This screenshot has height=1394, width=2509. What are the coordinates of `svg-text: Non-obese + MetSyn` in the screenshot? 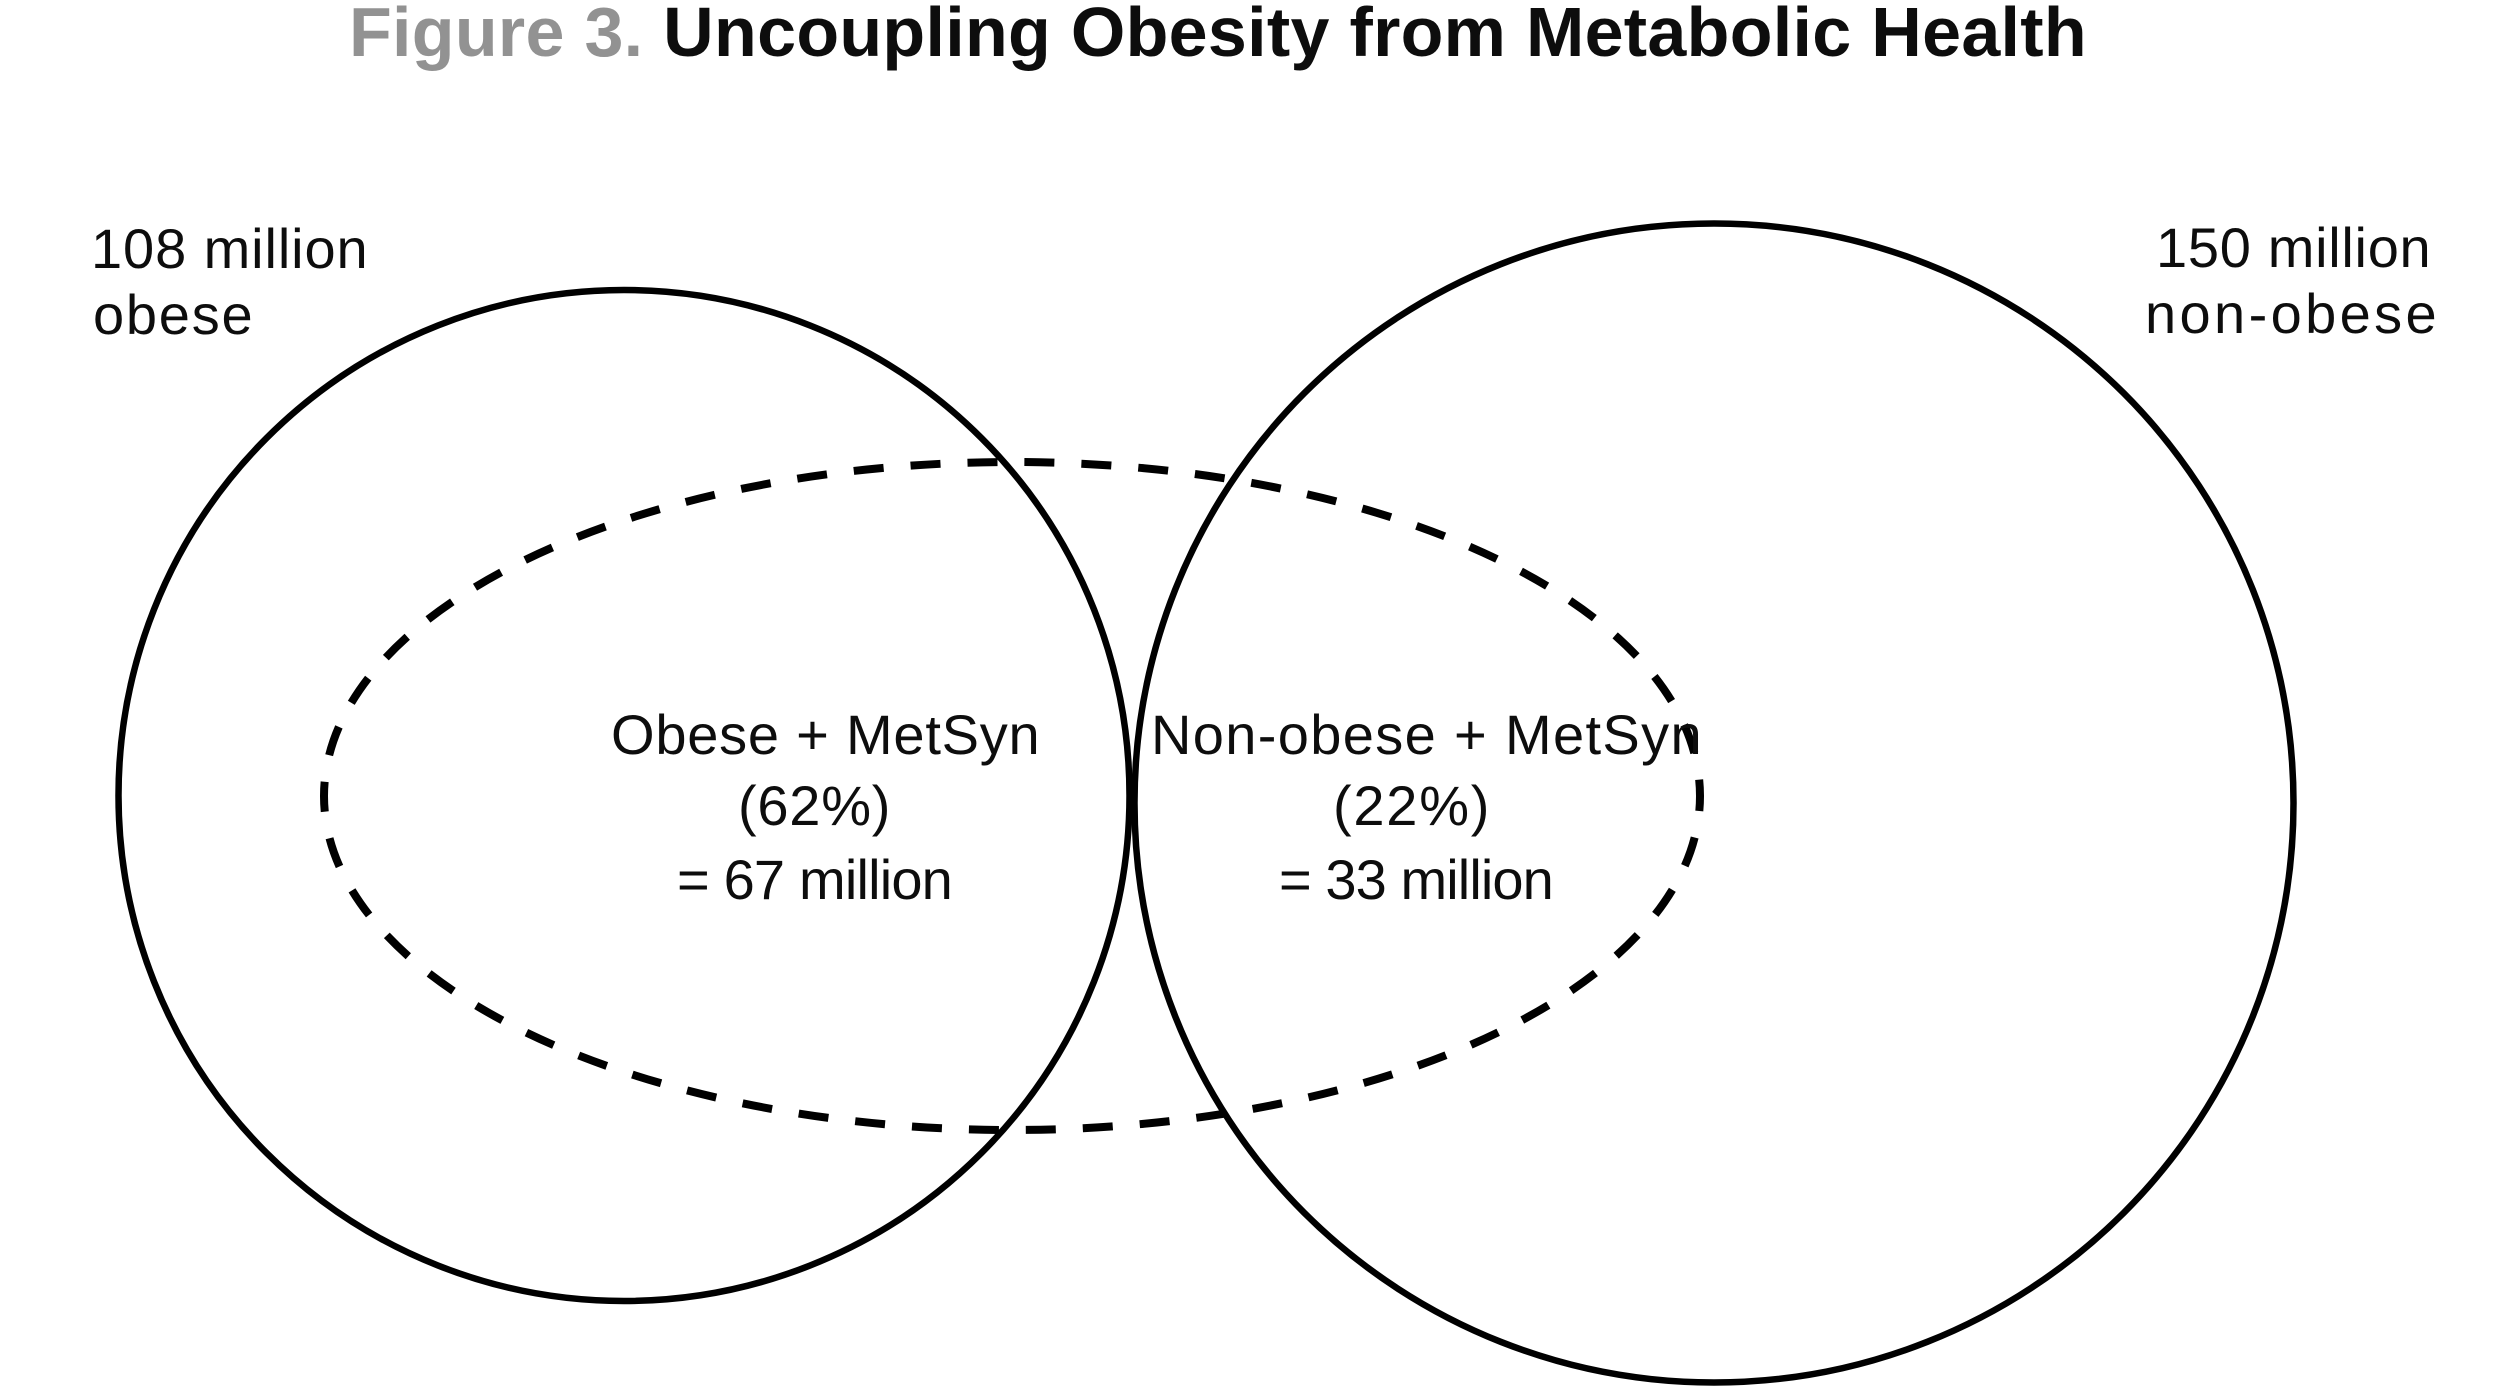 It's located at (1426, 734).